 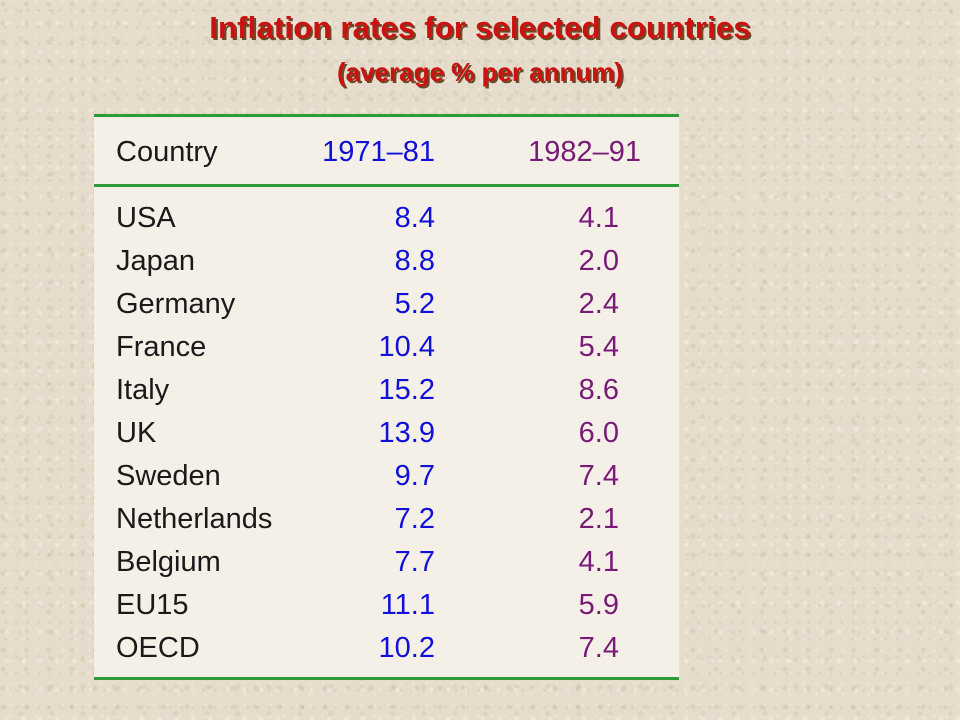 What do you see at coordinates (414, 519) in the screenshot?
I see `value-1971-81-cell: 7.2` at bounding box center [414, 519].